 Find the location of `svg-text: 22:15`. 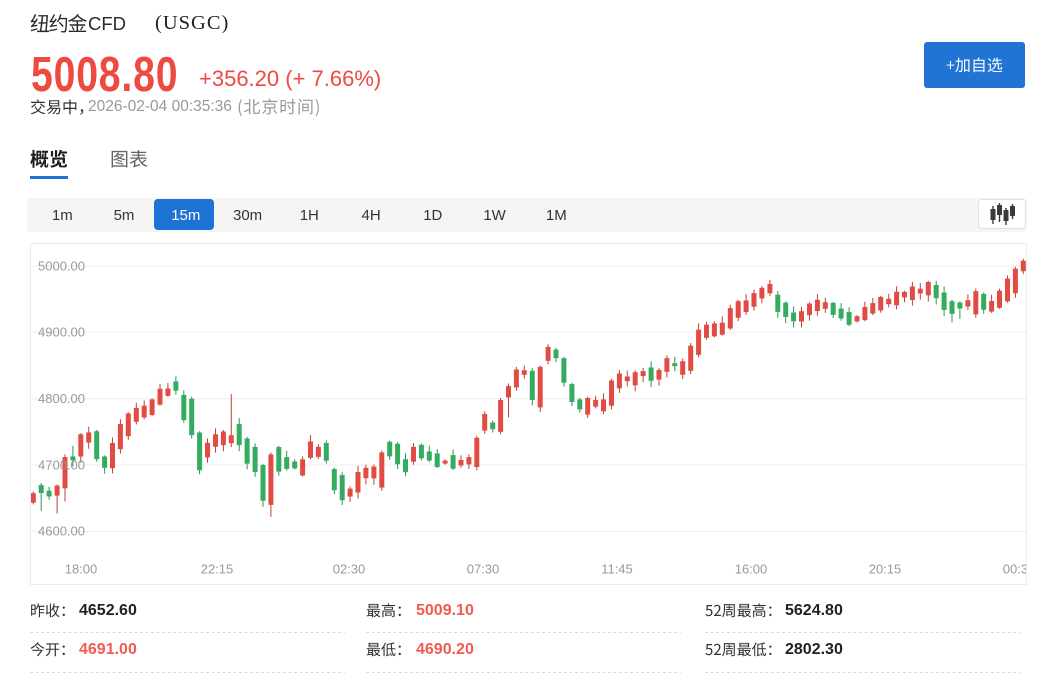

svg-text: 22:15 is located at coordinates (217, 569).